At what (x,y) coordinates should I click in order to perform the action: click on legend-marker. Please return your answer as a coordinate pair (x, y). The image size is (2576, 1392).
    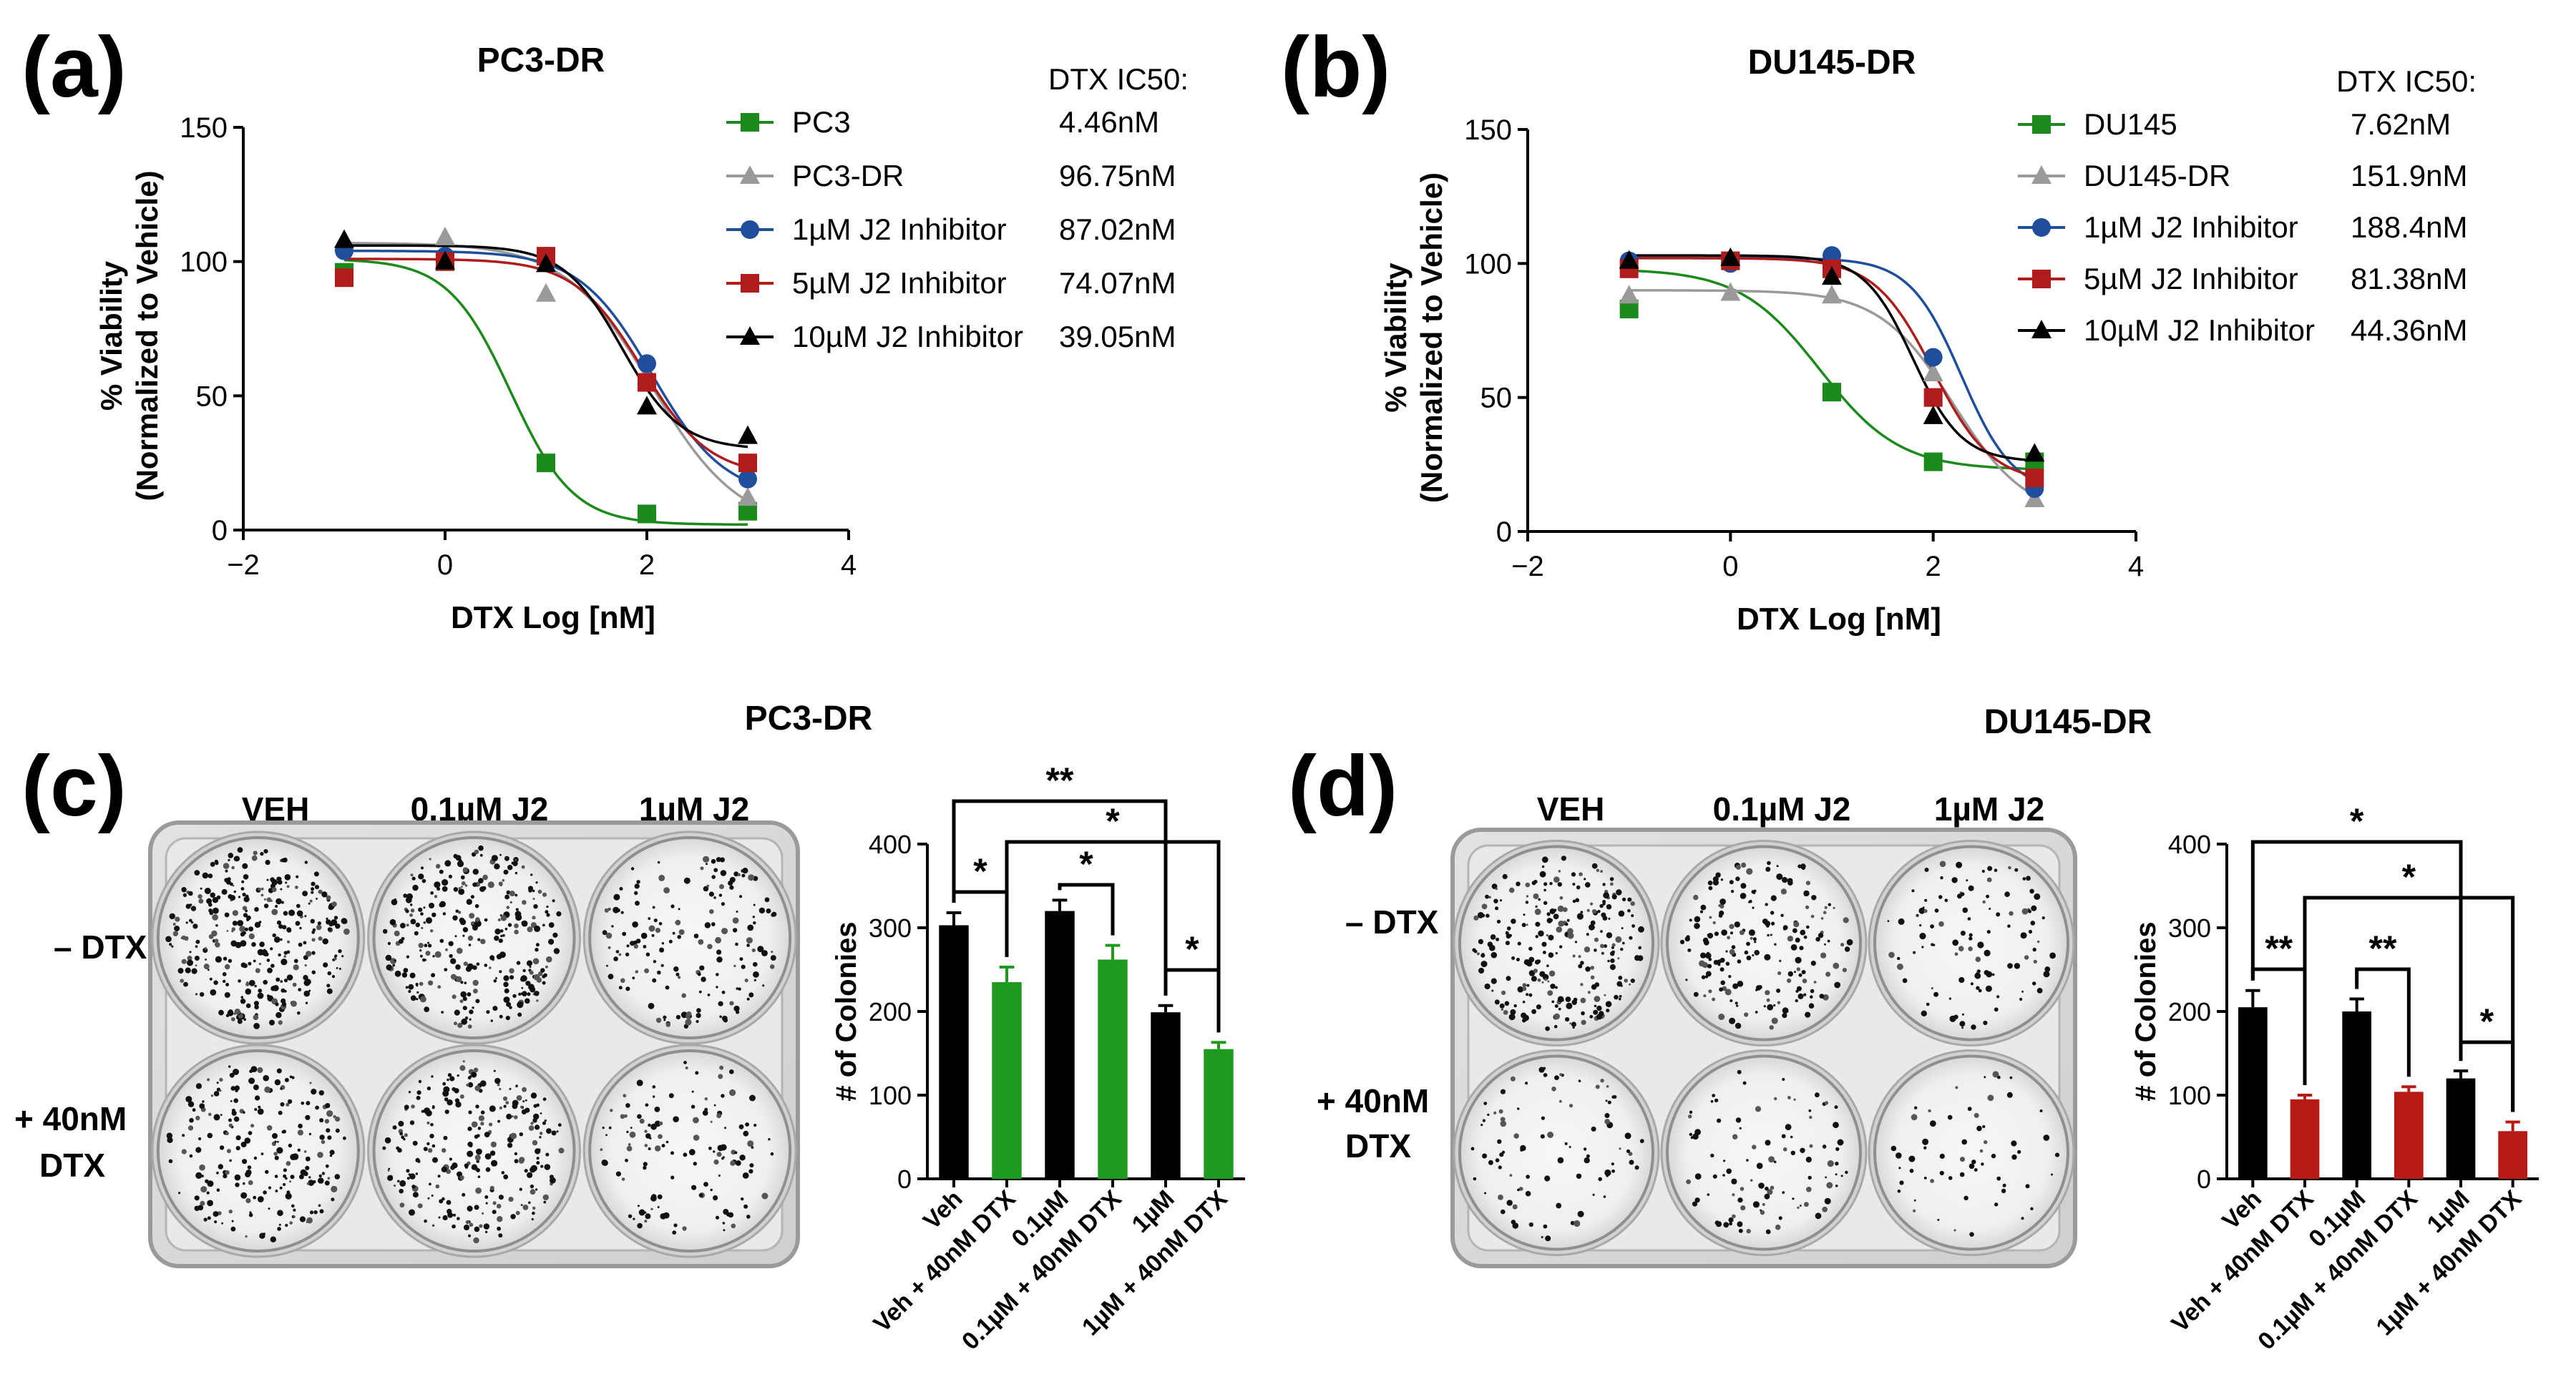
    Looking at the image, I should click on (750, 229).